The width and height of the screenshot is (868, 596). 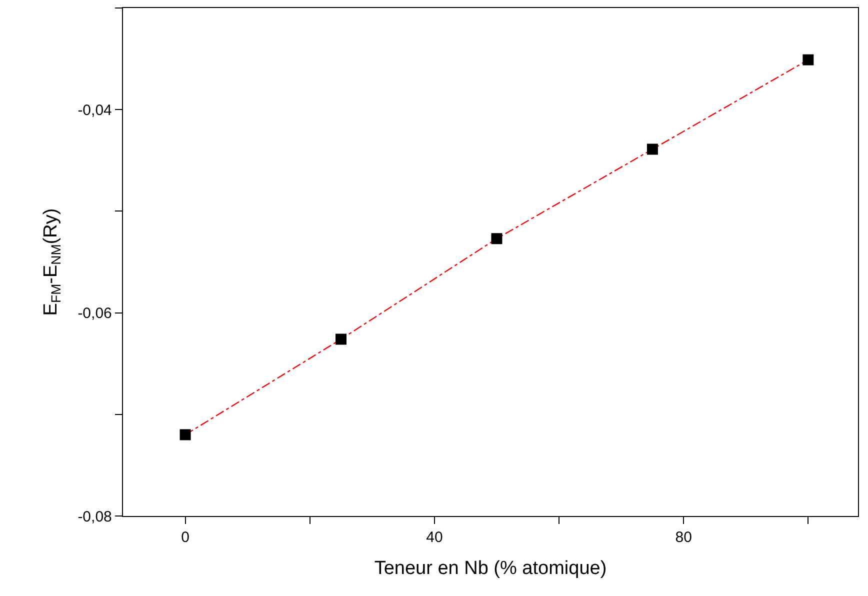 What do you see at coordinates (683, 537) in the screenshot?
I see `x-tick-label: 80` at bounding box center [683, 537].